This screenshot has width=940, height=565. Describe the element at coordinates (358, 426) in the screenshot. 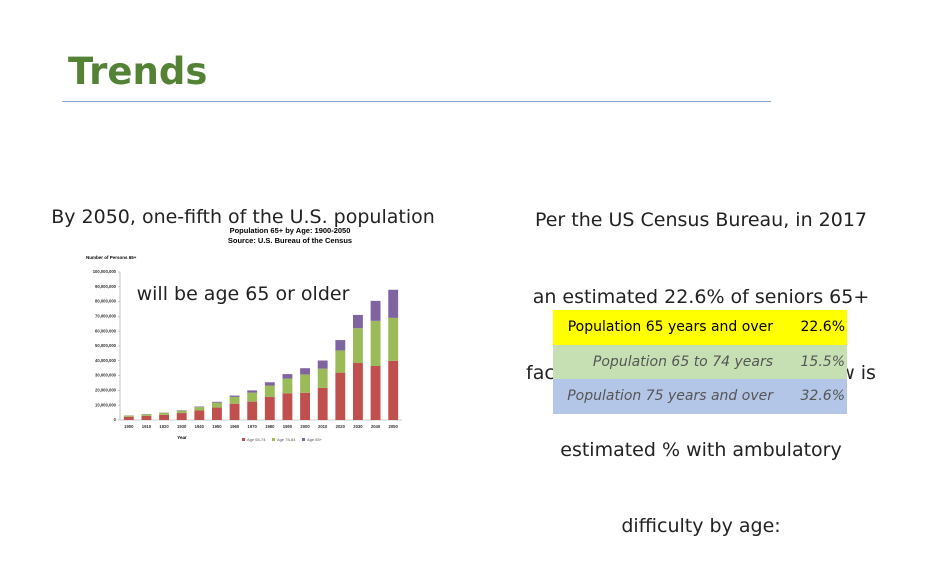

I see `x-tick-label: 2030` at that location.